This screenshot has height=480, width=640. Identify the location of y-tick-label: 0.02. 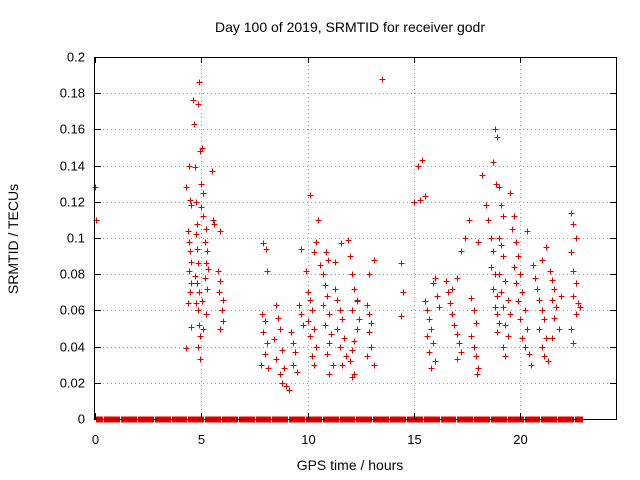
(72, 383).